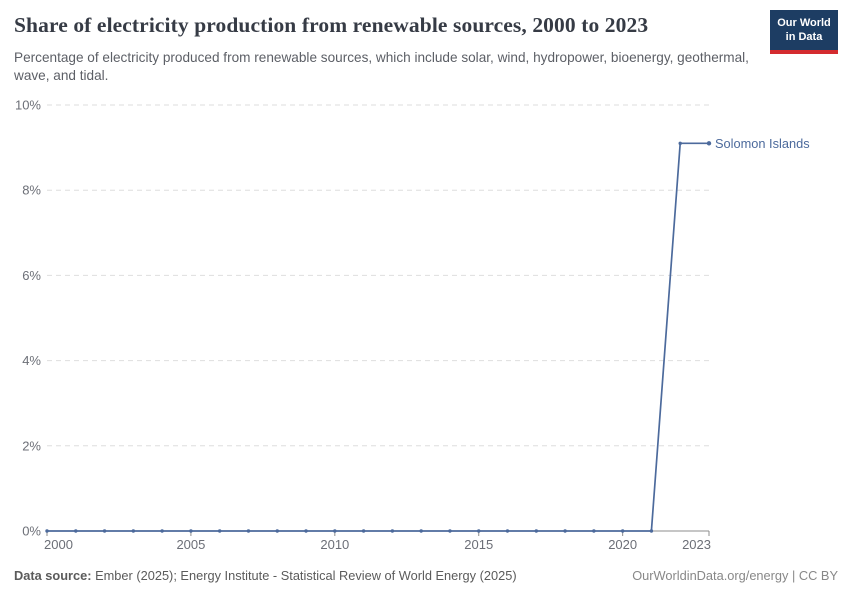  I want to click on x-tick-label: 2015, so click(478, 544).